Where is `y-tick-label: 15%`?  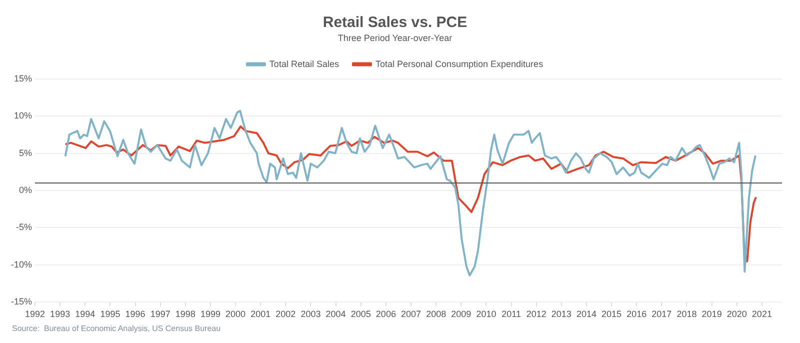 y-tick-label: 15% is located at coordinates (23, 78).